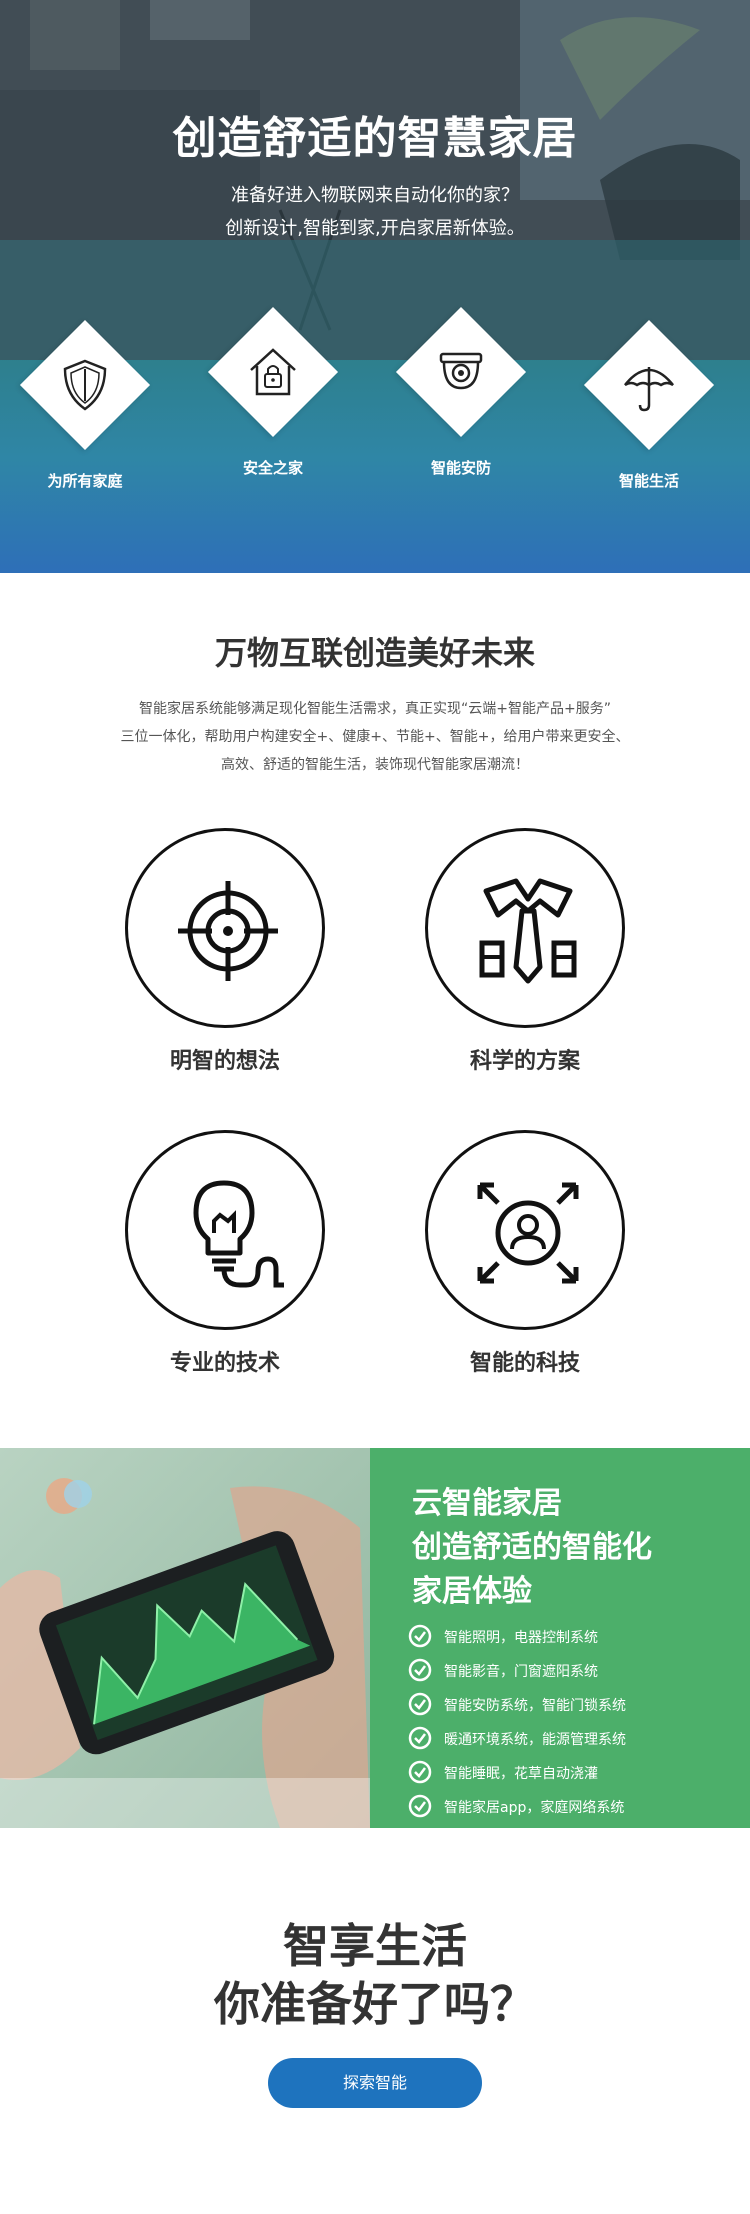 This screenshot has width=750, height=2214. What do you see at coordinates (375, 709) in the screenshot?
I see `intro-paragraph: 智能家居系统能够满足现化智能生活需求，真正实现“云端+智能产品+服务”` at bounding box center [375, 709].